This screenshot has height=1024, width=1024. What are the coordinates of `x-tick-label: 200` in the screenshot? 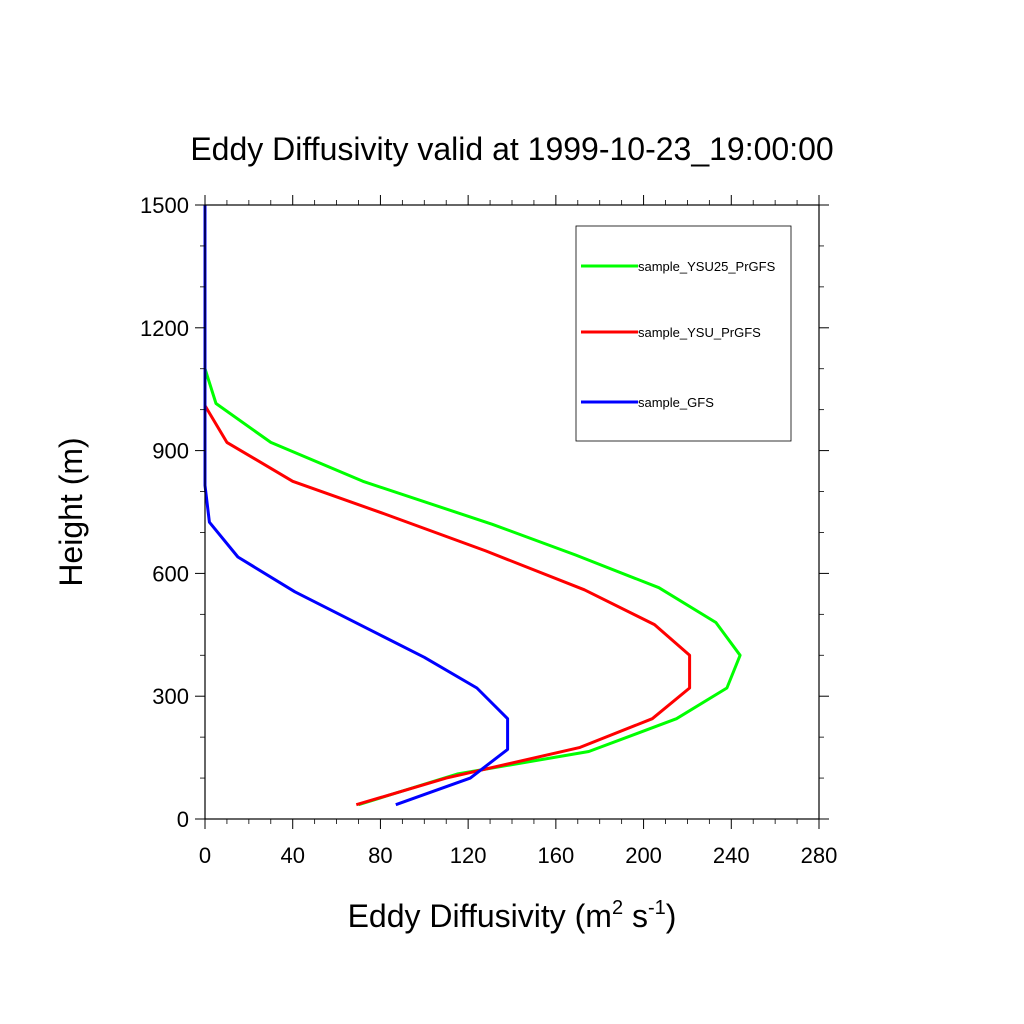 It's located at (643, 855).